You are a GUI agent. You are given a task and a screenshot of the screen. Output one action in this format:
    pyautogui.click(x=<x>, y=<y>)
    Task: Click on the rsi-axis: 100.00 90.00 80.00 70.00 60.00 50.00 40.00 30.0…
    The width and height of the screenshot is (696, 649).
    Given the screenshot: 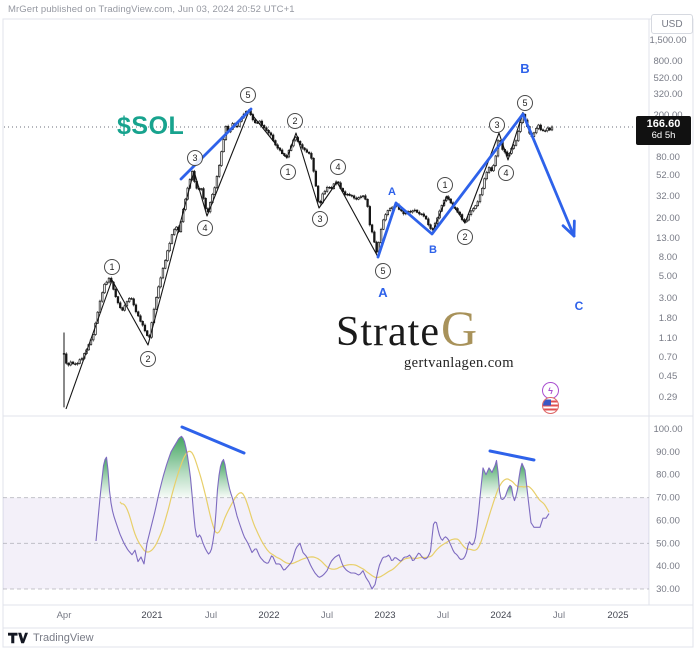 What is the action you would take?
    pyautogui.click(x=667, y=509)
    